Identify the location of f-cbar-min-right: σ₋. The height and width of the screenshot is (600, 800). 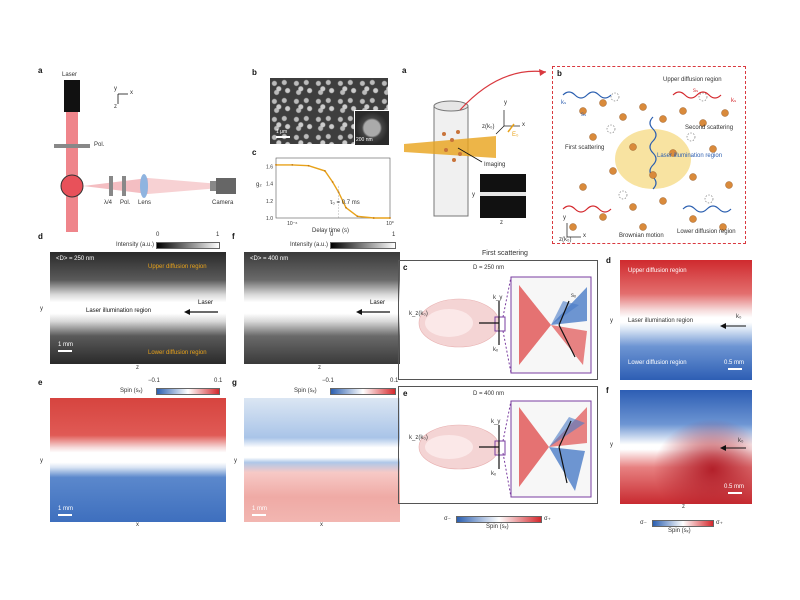
(643, 523).